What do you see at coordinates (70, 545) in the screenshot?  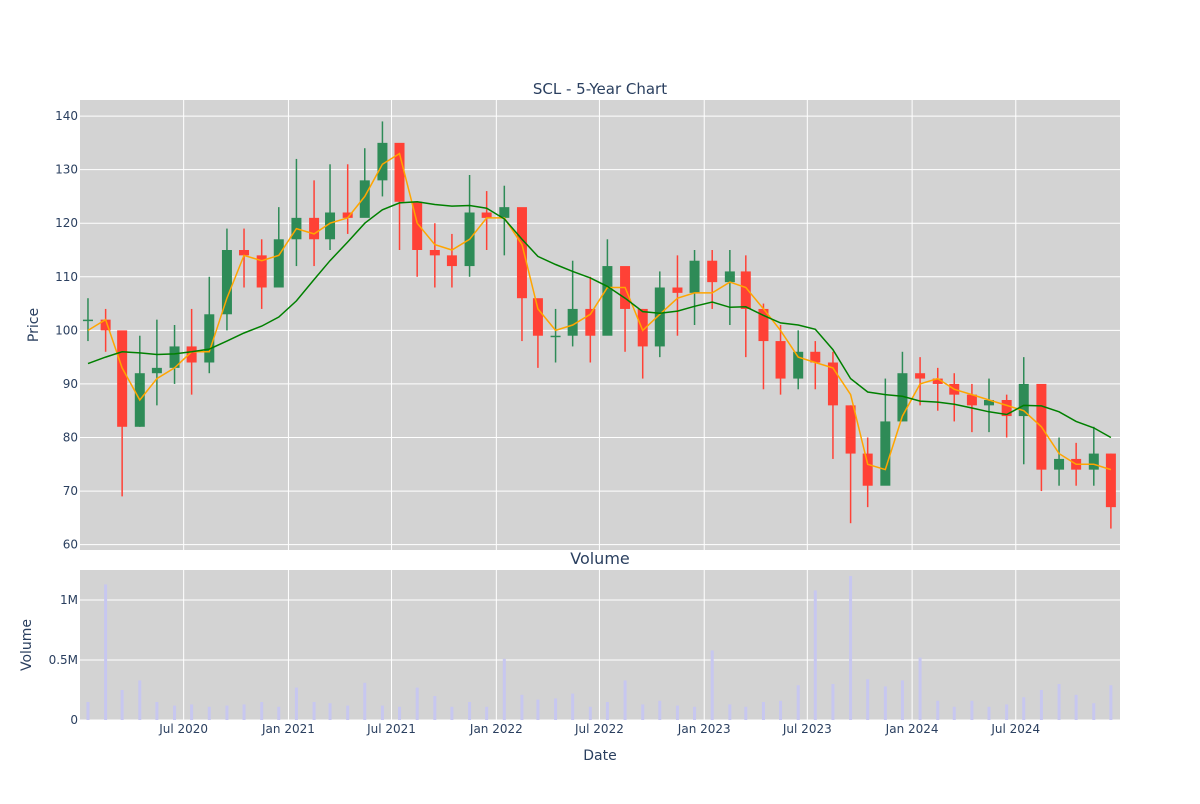 I see `price-y-tick-label: 60` at bounding box center [70, 545].